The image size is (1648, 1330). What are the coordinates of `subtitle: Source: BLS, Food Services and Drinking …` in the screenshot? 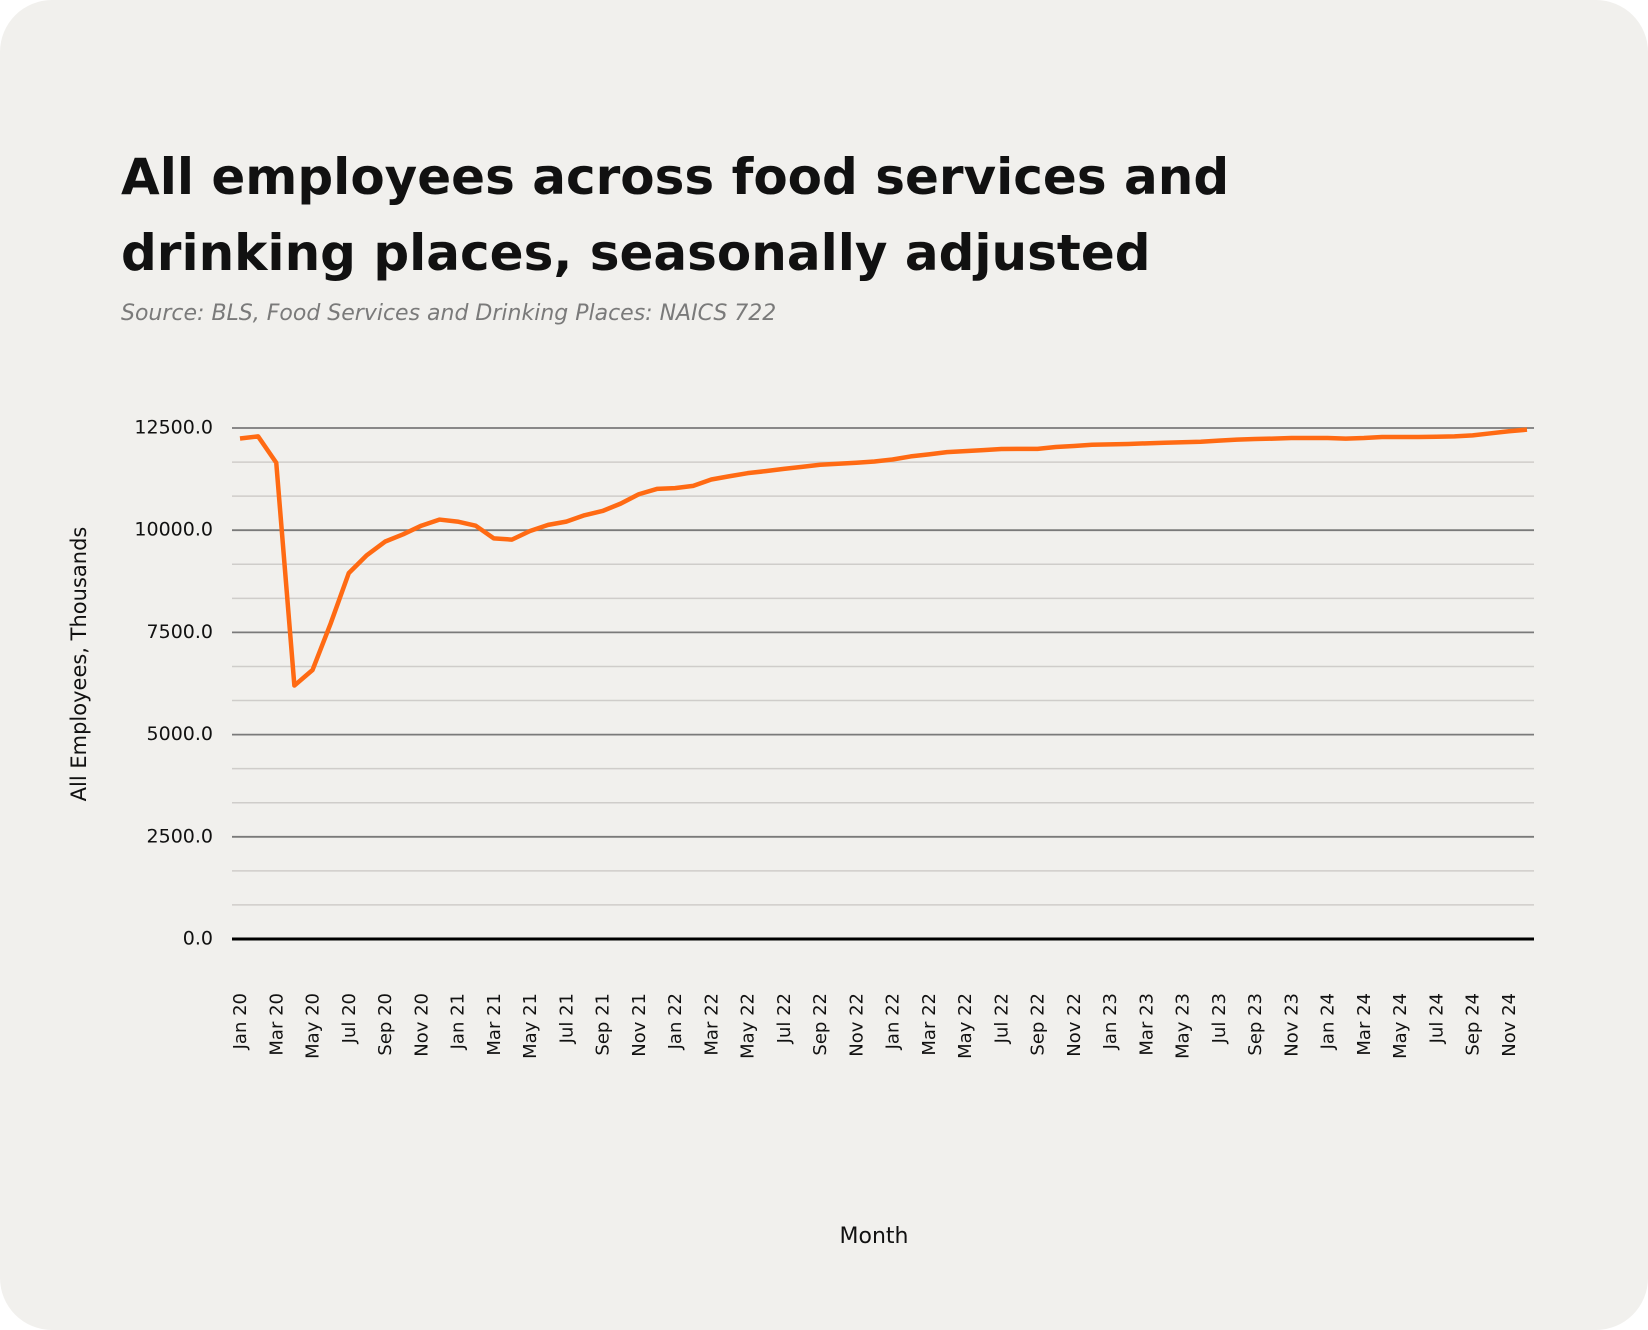 It's located at (448, 313).